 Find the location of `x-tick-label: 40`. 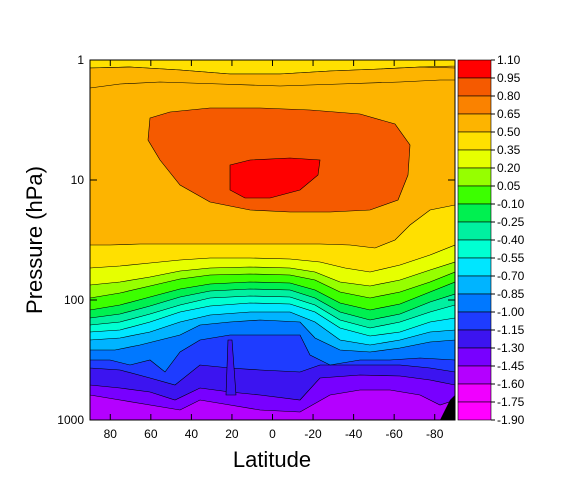

x-tick-label: 40 is located at coordinates (192, 434).